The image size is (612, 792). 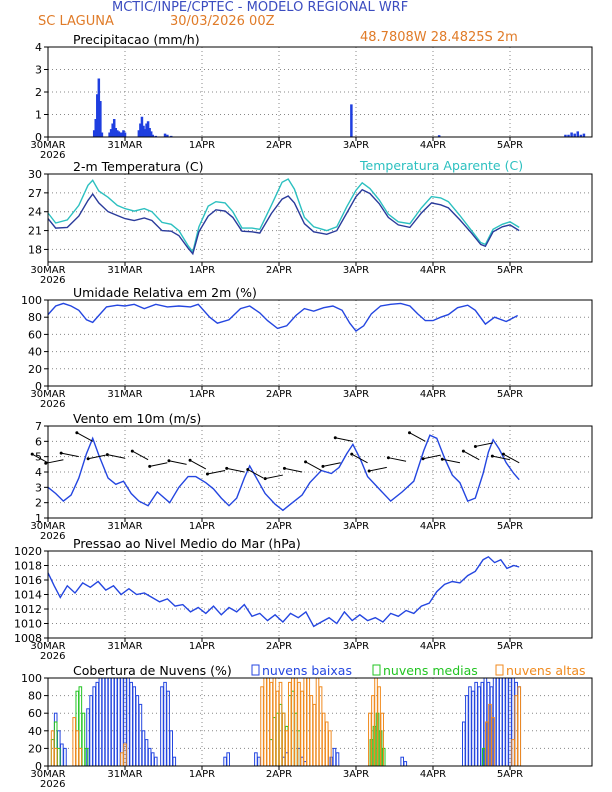 I want to click on pressure-ytick-label: 1014, so click(x=28, y=595).